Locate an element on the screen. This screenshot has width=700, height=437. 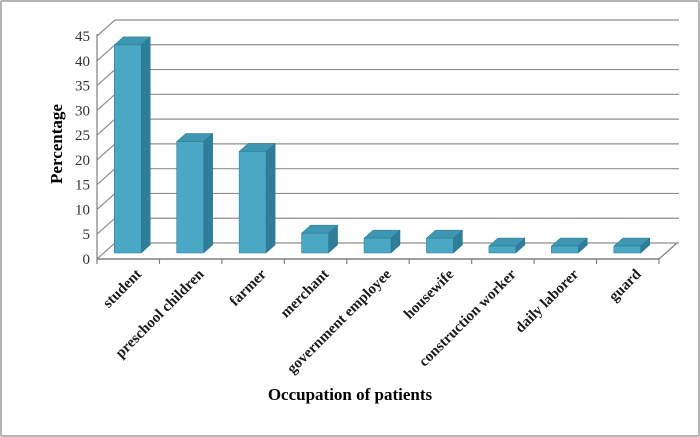
bar-merchant is located at coordinates (319, 239).